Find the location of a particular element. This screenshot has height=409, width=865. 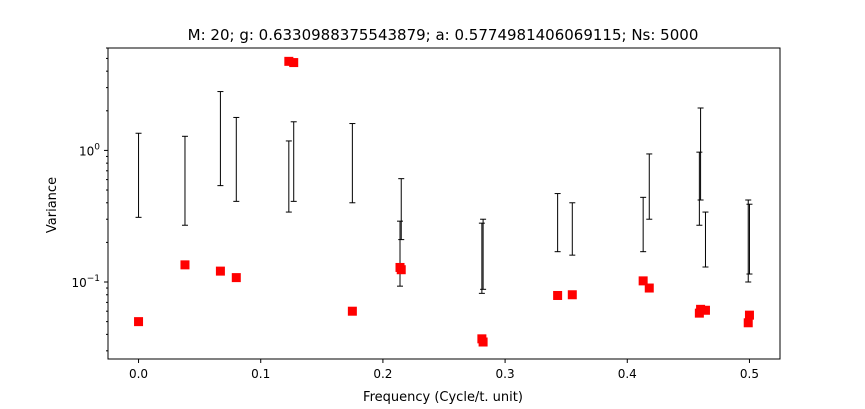

x-tick-label: 0.0 is located at coordinates (138, 374).